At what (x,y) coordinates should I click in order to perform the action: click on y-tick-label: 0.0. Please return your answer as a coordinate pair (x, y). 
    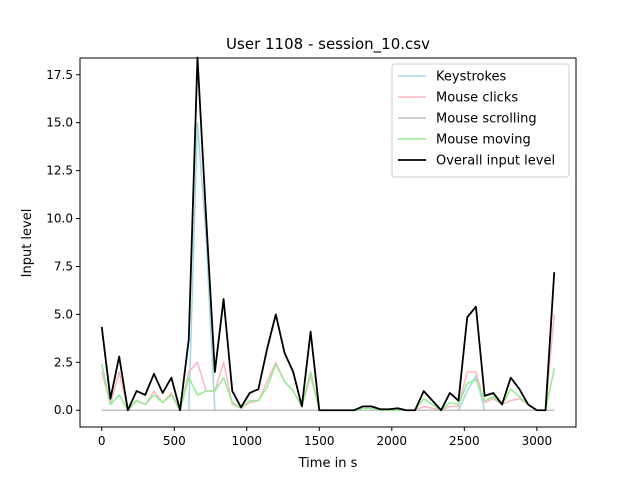
    Looking at the image, I should click on (63, 410).